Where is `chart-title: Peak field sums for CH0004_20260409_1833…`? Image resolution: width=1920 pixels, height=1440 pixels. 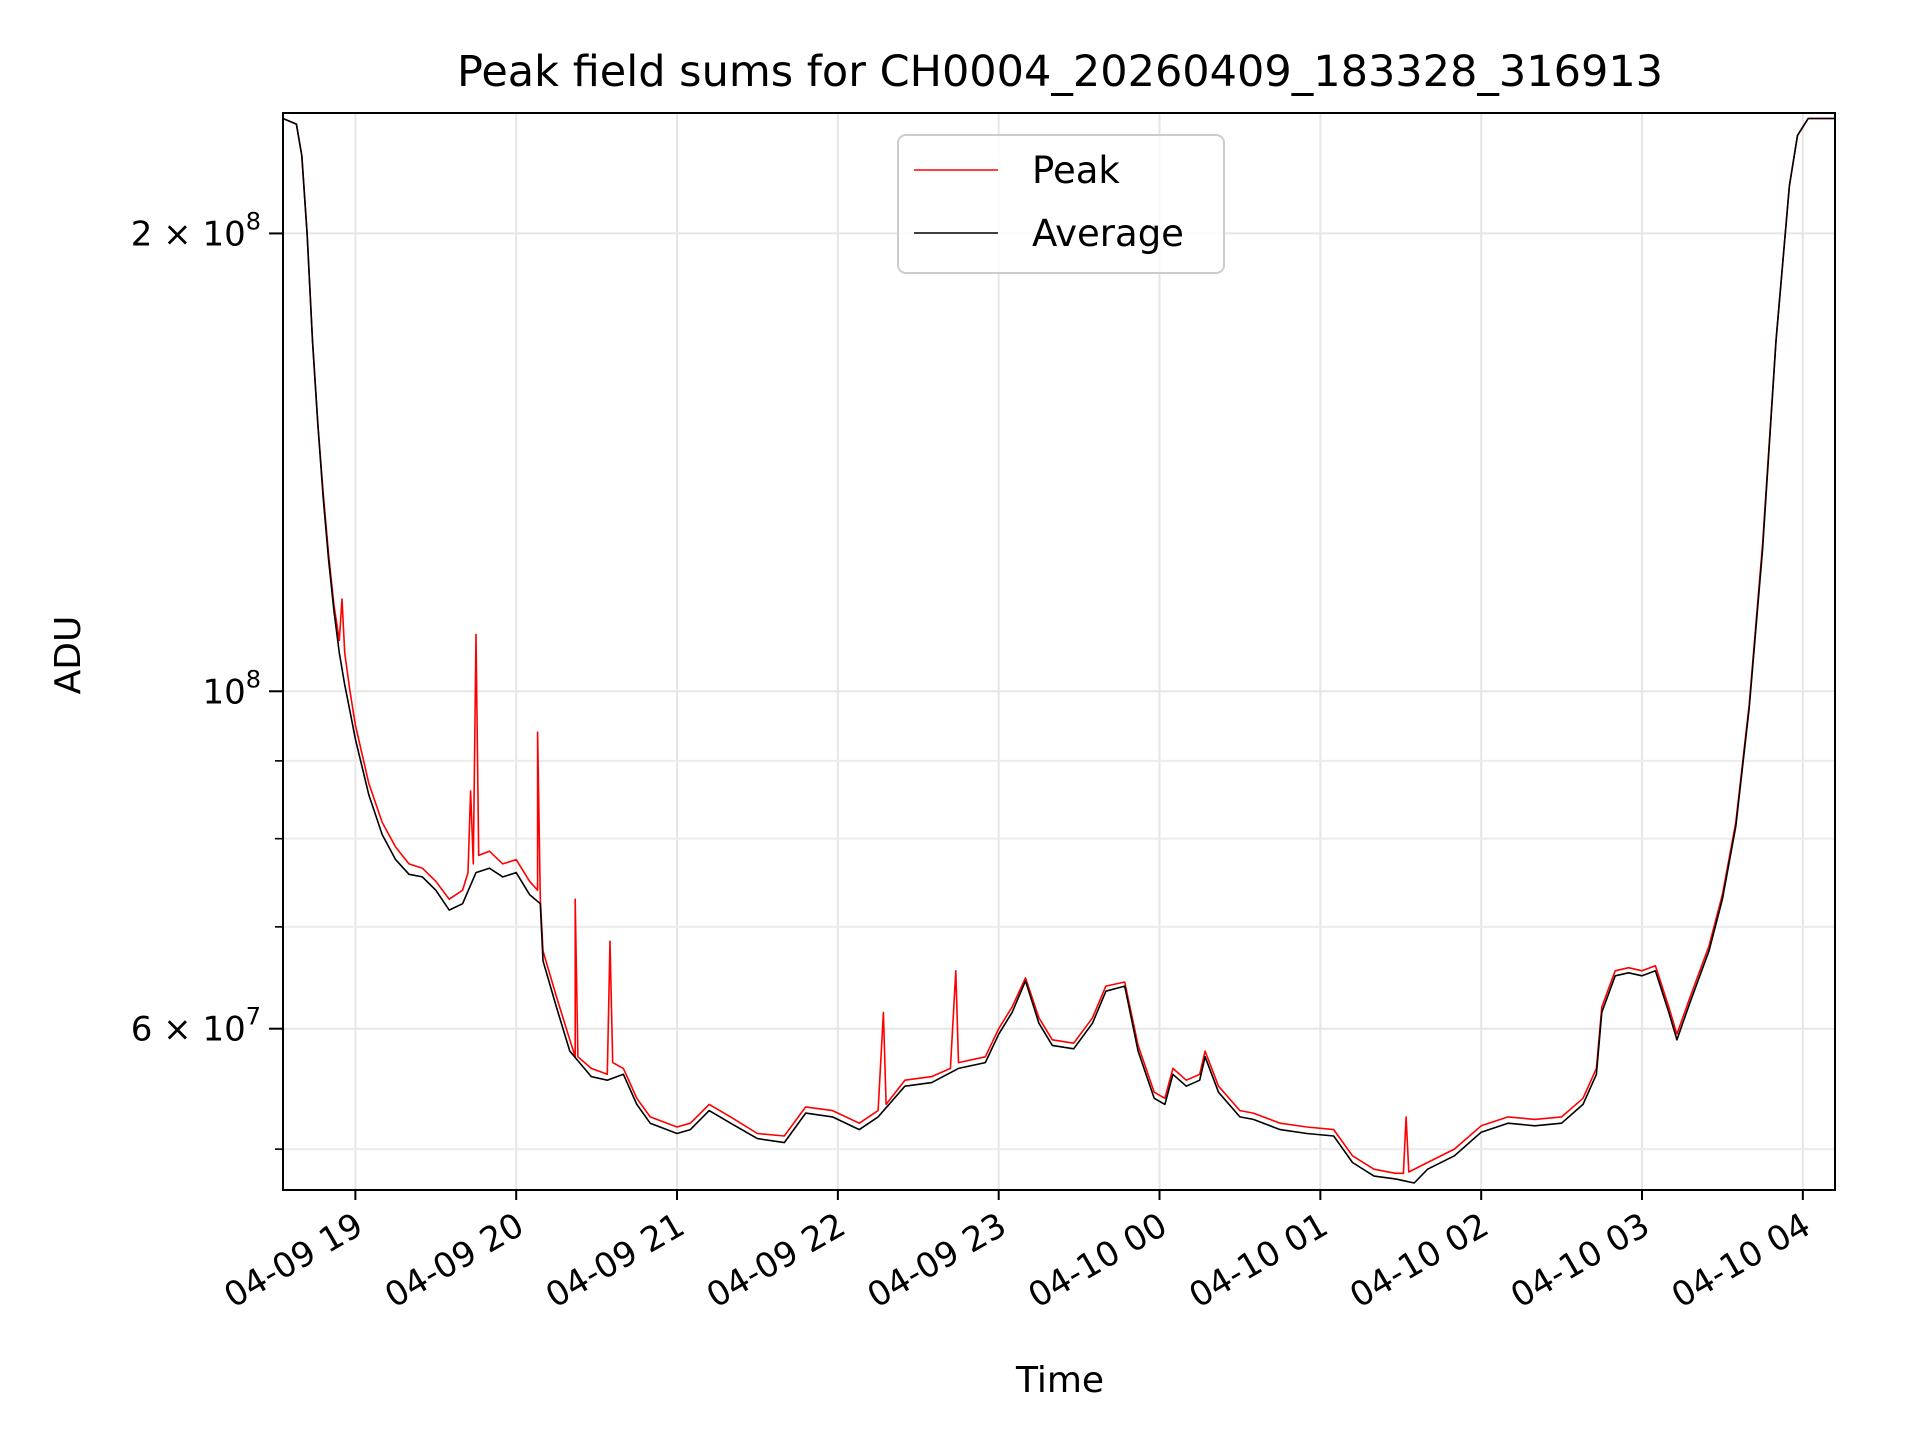 chart-title: Peak field sums for CH0004_20260409_1833… is located at coordinates (1060, 72).